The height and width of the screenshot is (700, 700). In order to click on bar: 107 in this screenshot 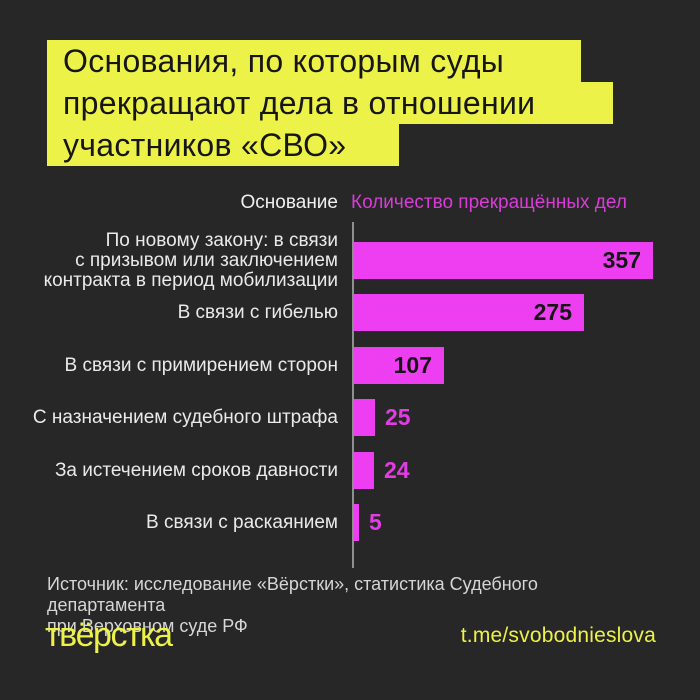, I will do `click(399, 365)`.